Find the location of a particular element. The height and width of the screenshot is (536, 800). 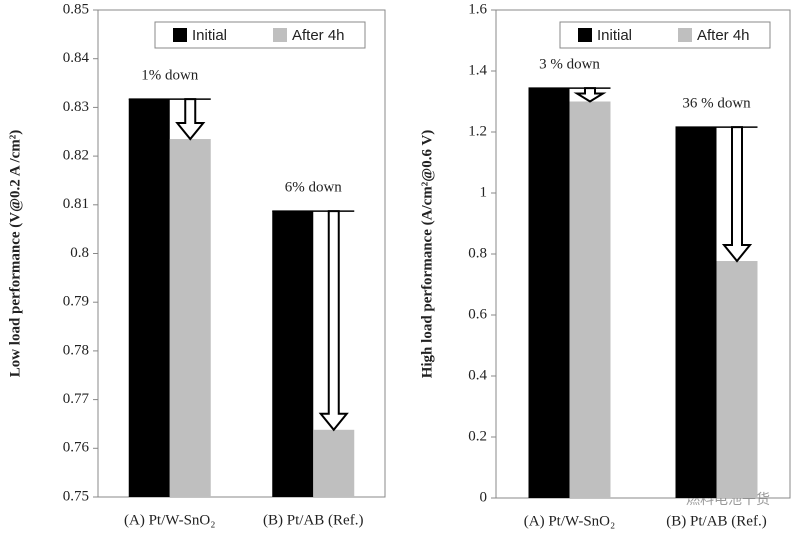

y-axis-label: Low load performance (V@0.2 A /cm²) is located at coordinates (15, 254).